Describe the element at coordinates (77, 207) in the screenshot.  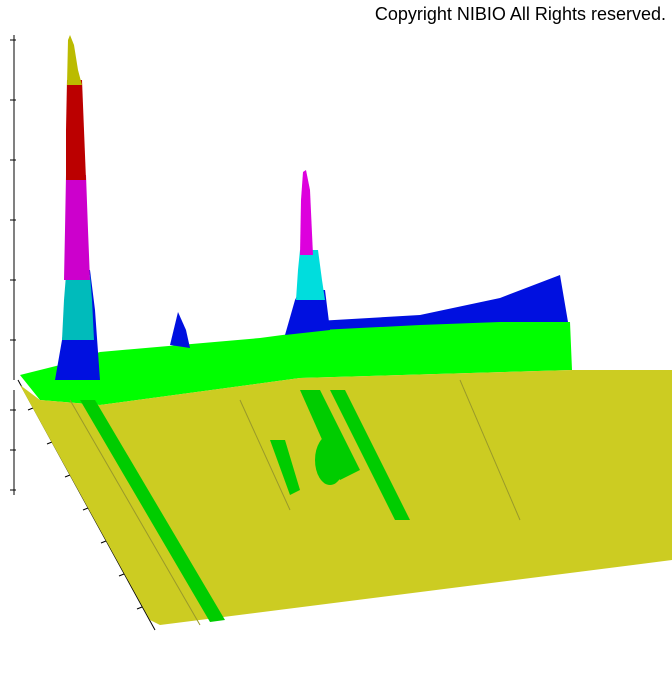
I see `big-peak` at that location.